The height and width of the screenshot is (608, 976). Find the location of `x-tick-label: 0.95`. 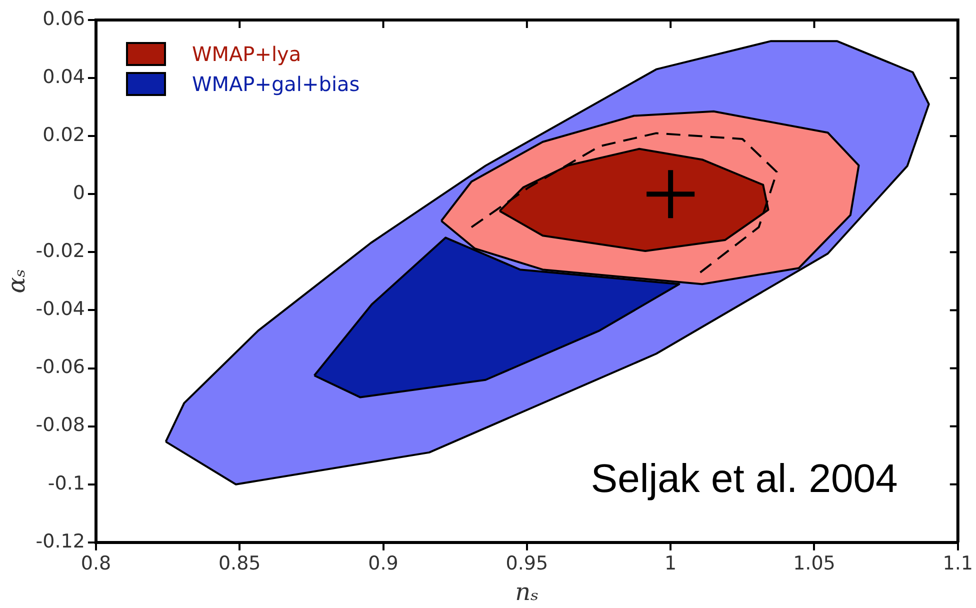

x-tick-label: 0.95 is located at coordinates (527, 563).